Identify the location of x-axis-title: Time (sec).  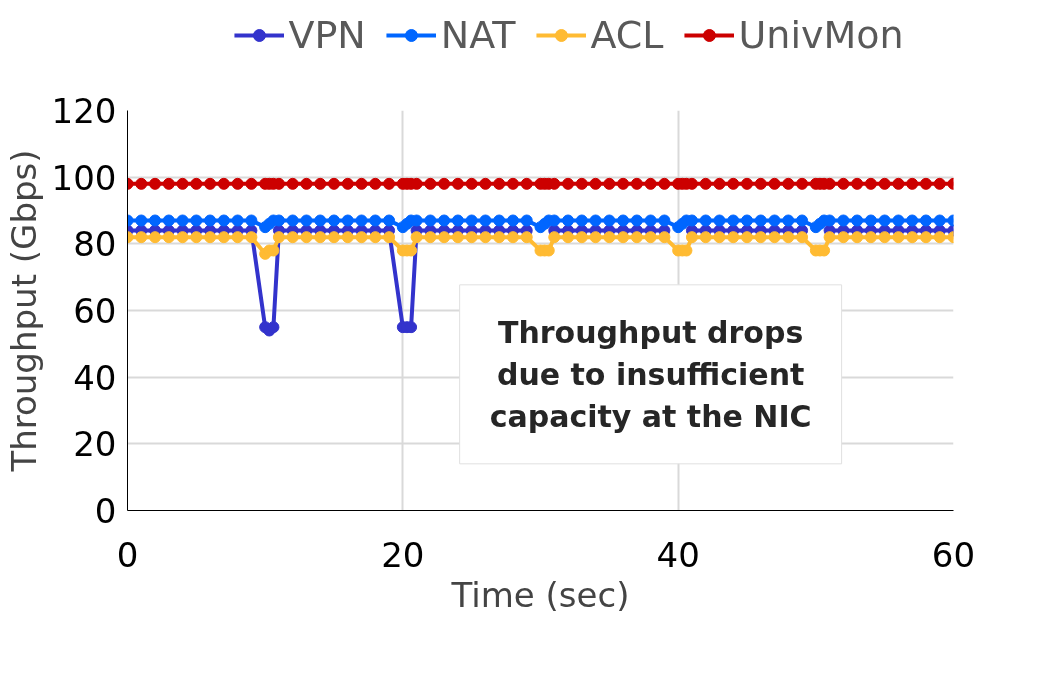
(540, 594).